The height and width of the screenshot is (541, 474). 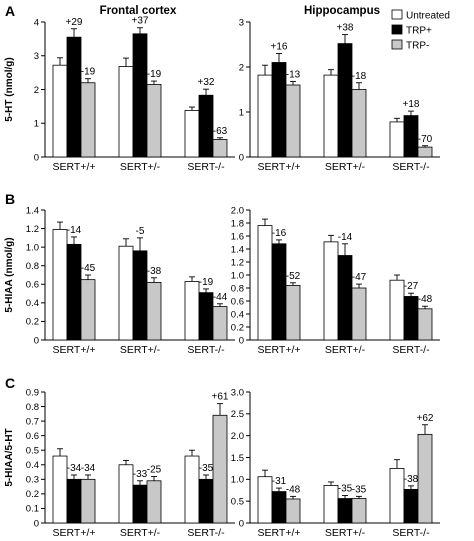 I want to click on percent-change-label: -13, so click(x=293, y=74).